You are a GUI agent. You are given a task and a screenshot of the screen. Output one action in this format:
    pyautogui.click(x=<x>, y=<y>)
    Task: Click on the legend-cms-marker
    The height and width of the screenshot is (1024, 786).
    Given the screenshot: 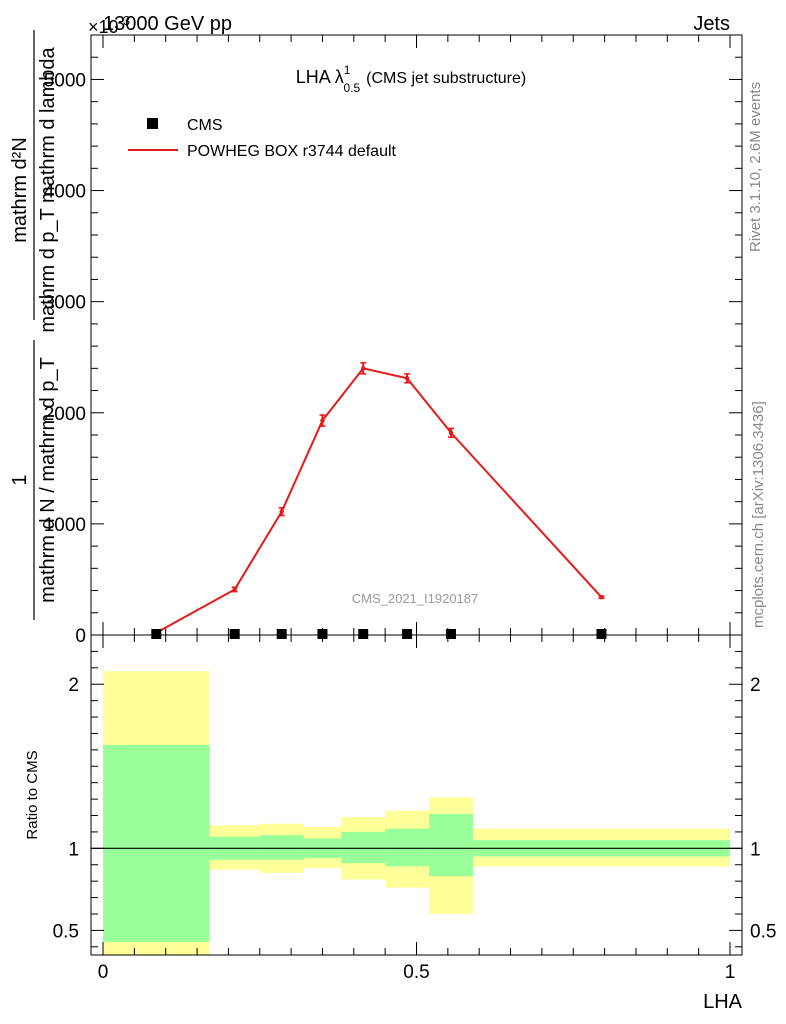 What is the action you would take?
    pyautogui.click(x=152, y=123)
    